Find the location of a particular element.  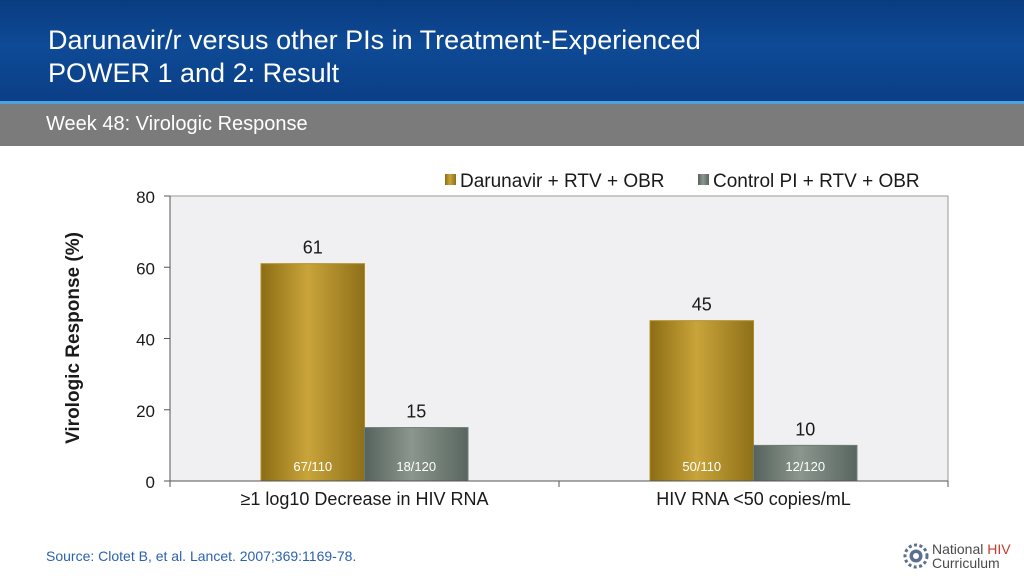

legend-swatch-control is located at coordinates (703, 179).